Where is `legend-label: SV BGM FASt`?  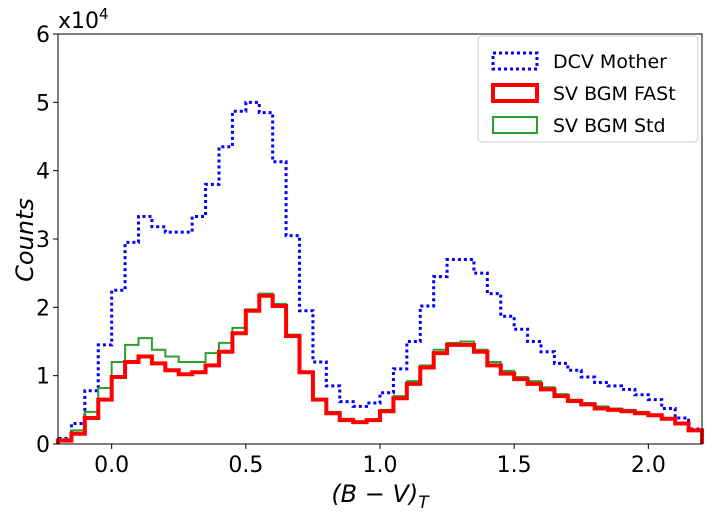 legend-label: SV BGM FASt is located at coordinates (614, 94).